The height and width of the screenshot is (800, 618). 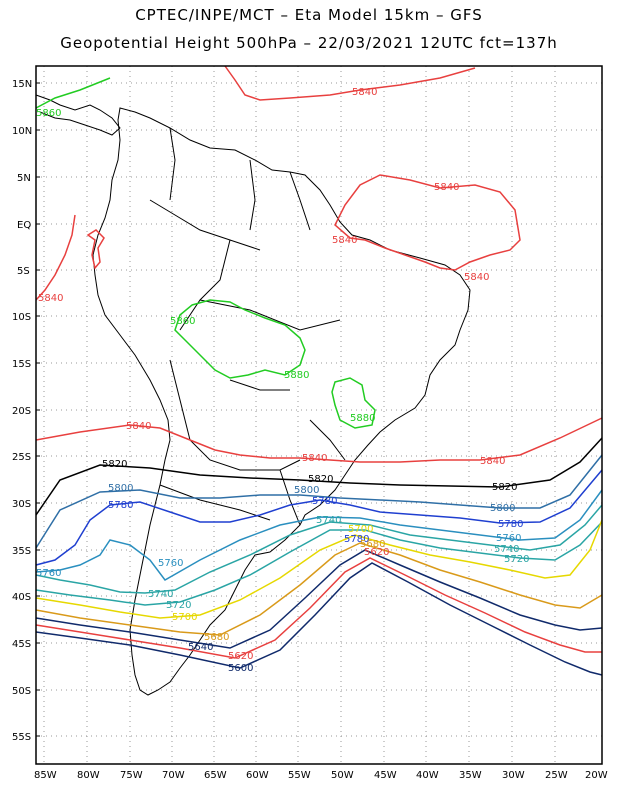 I want to click on lon-label: 20W, so click(x=596, y=775).